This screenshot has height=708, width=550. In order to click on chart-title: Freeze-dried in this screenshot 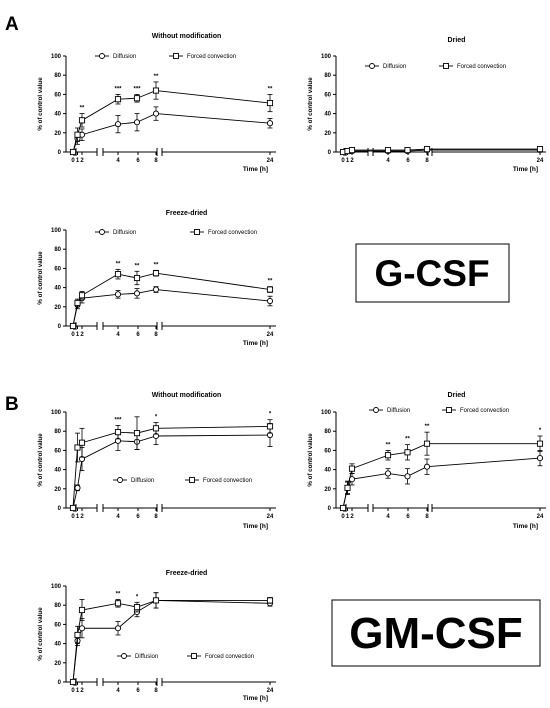, I will do `click(187, 573)`.